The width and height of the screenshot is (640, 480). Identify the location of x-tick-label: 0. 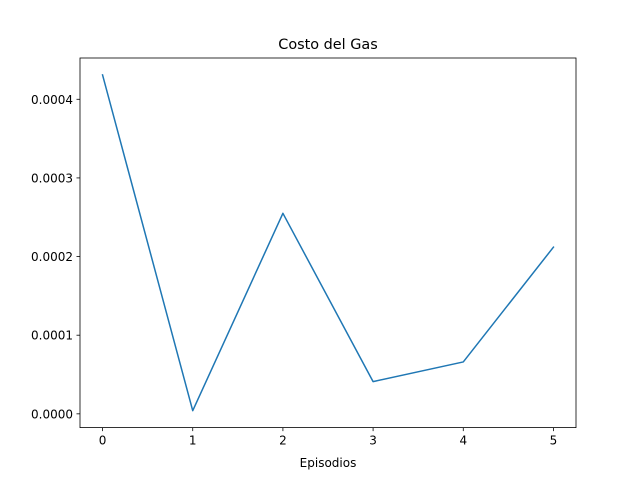
(103, 441).